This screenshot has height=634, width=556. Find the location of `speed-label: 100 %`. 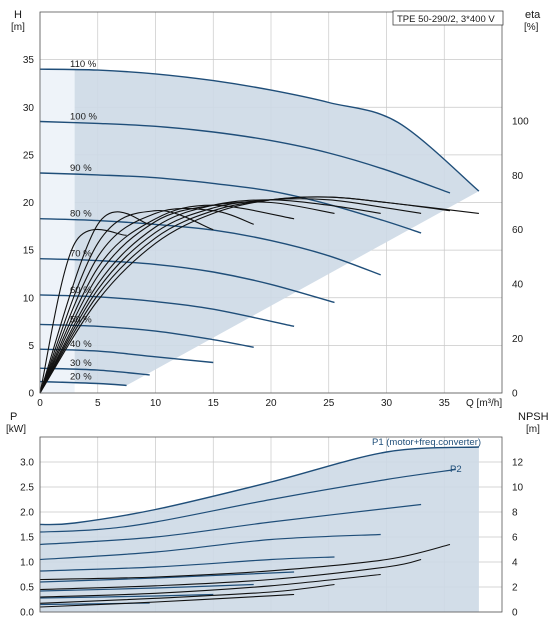

speed-label: 100 % is located at coordinates (83, 117).